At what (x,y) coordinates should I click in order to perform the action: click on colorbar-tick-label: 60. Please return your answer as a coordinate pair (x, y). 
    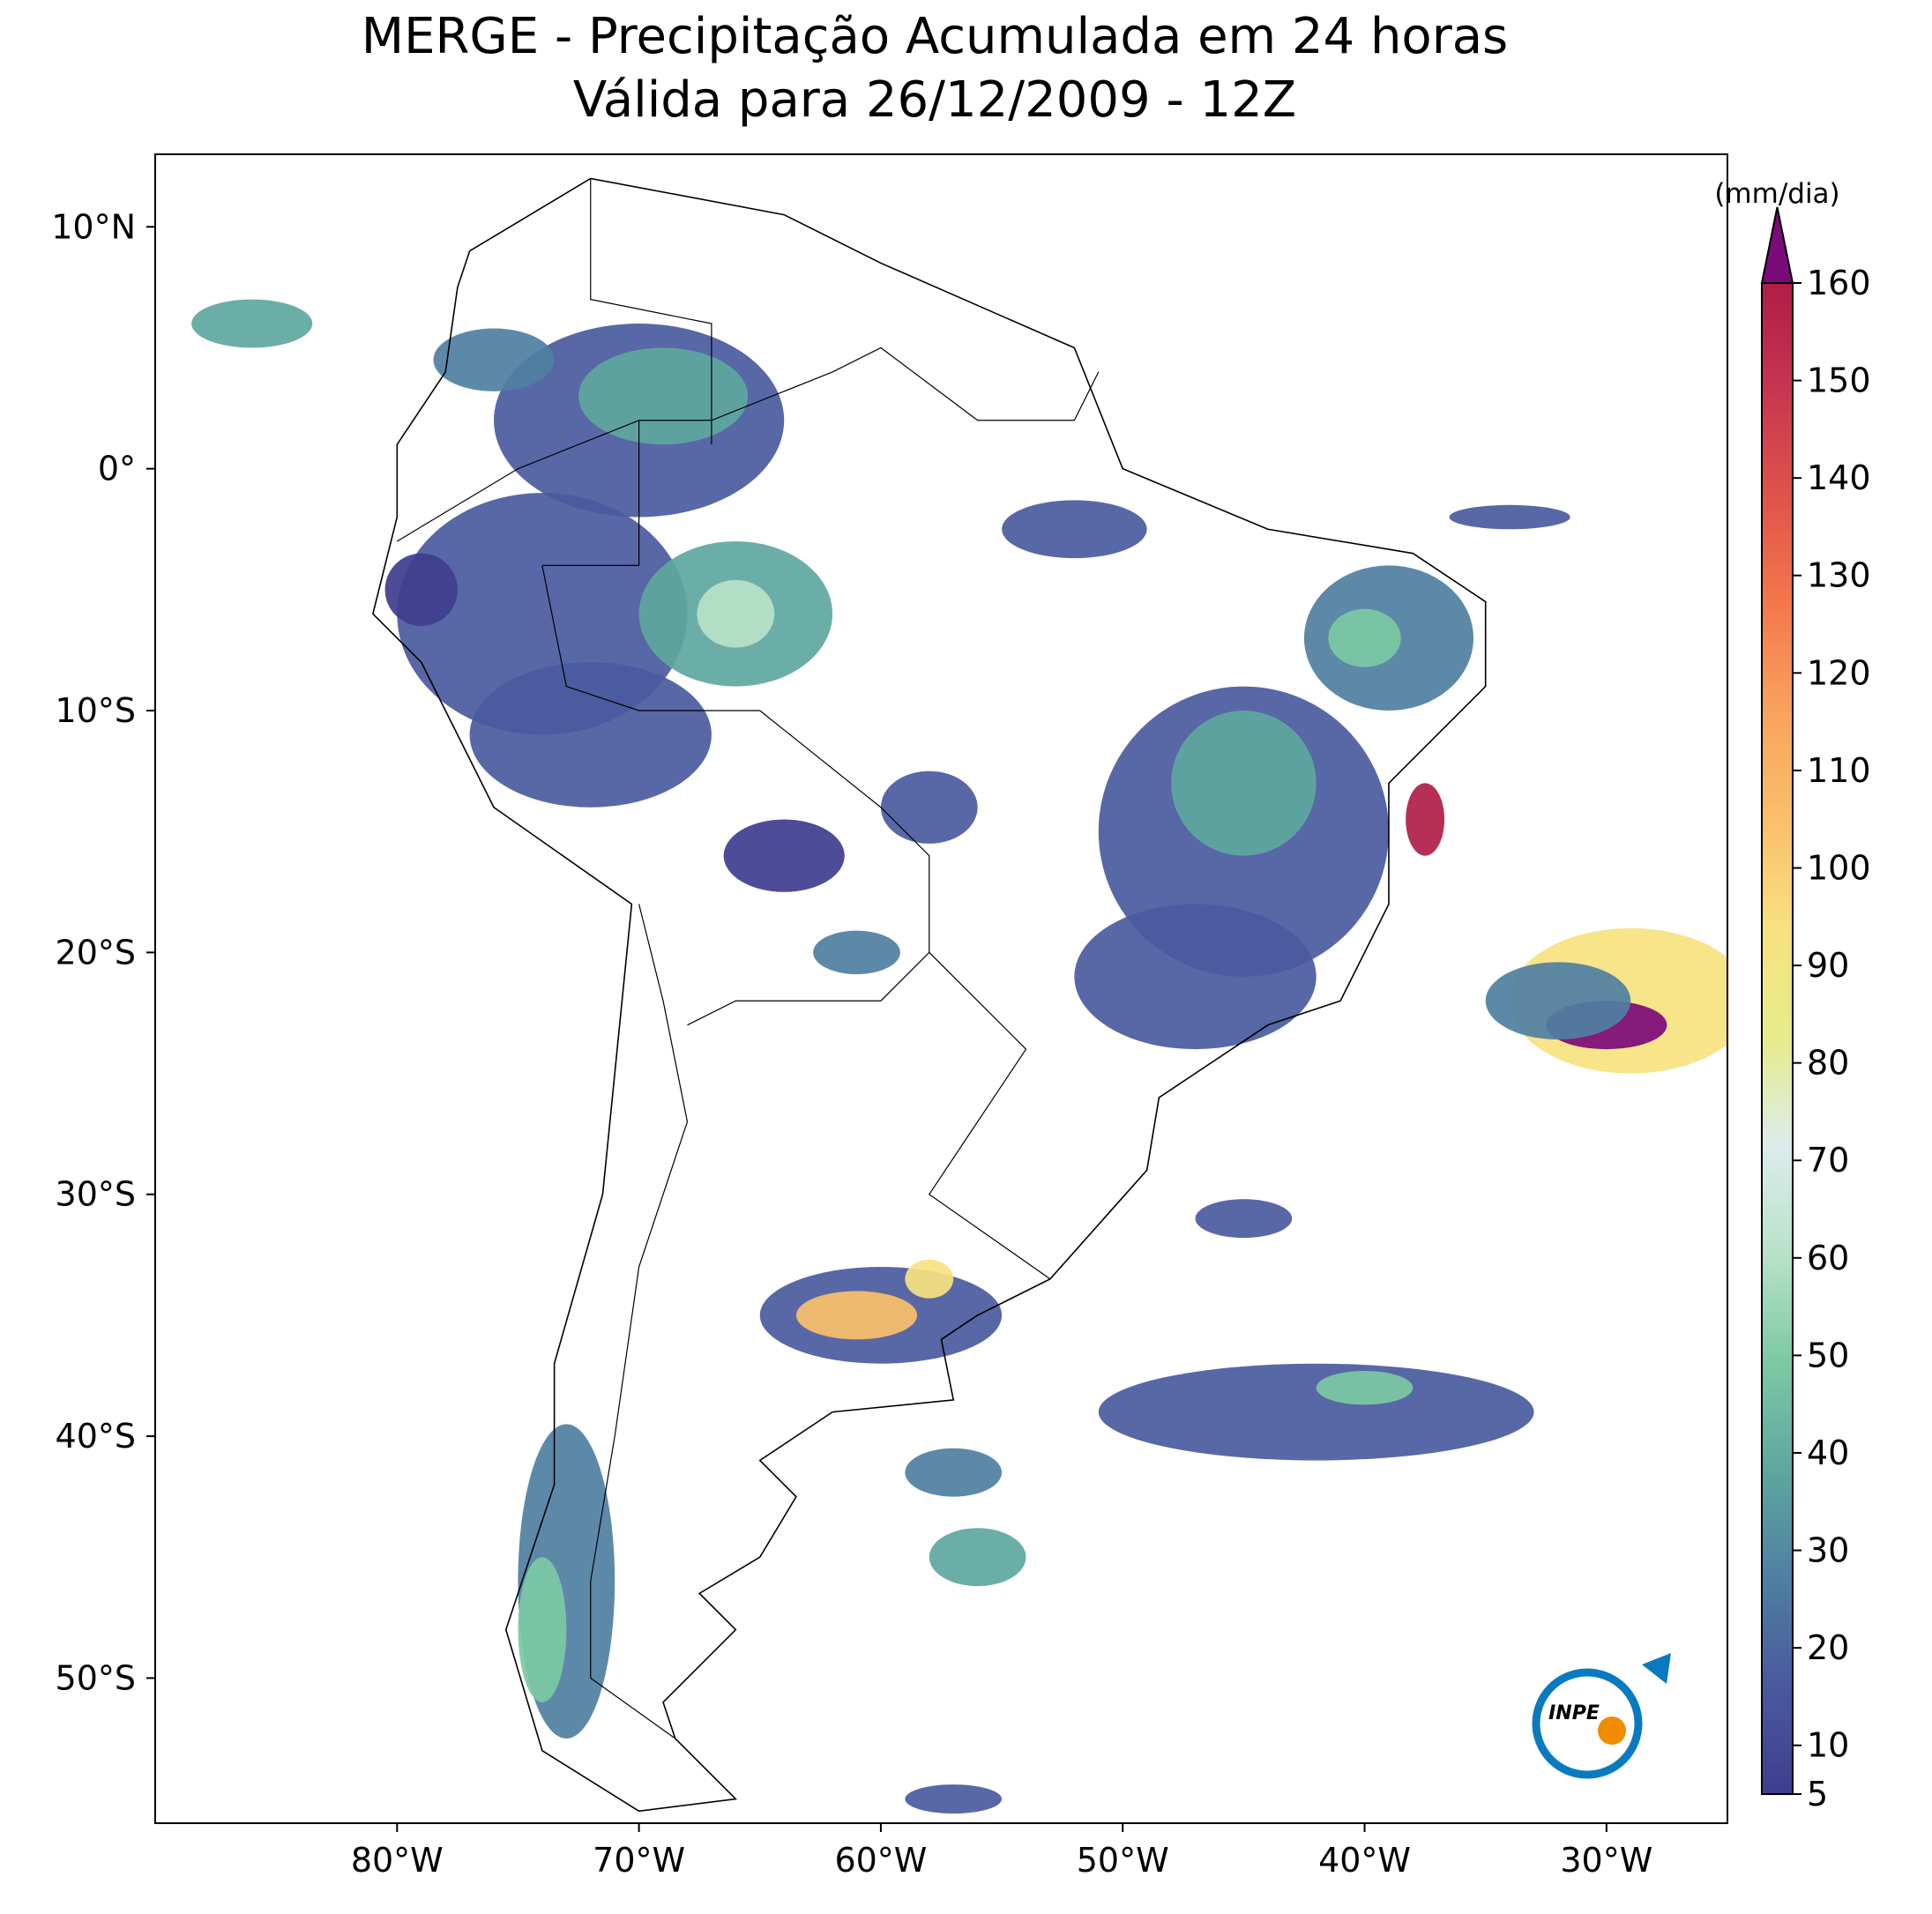
    Looking at the image, I should click on (1828, 1258).